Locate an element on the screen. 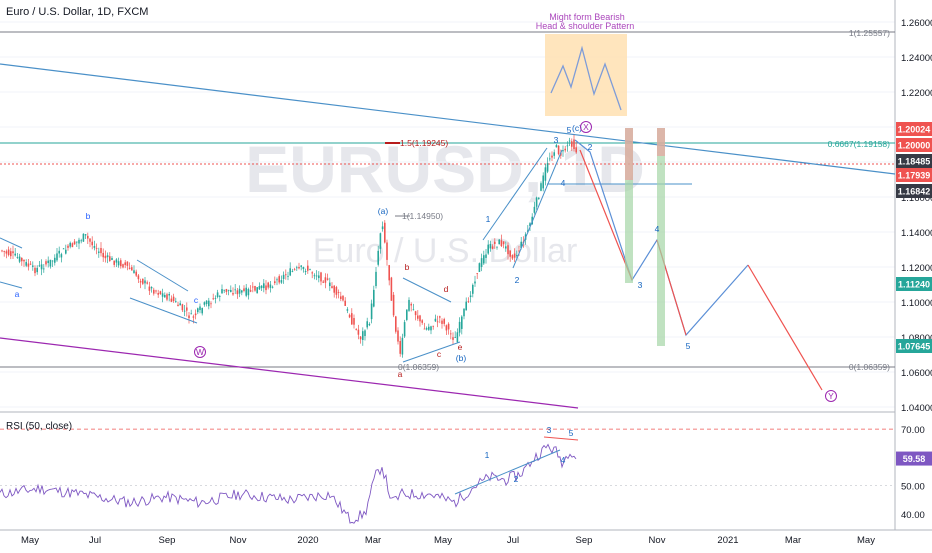 This screenshot has width=932, height=553. wave-label: X is located at coordinates (586, 127).